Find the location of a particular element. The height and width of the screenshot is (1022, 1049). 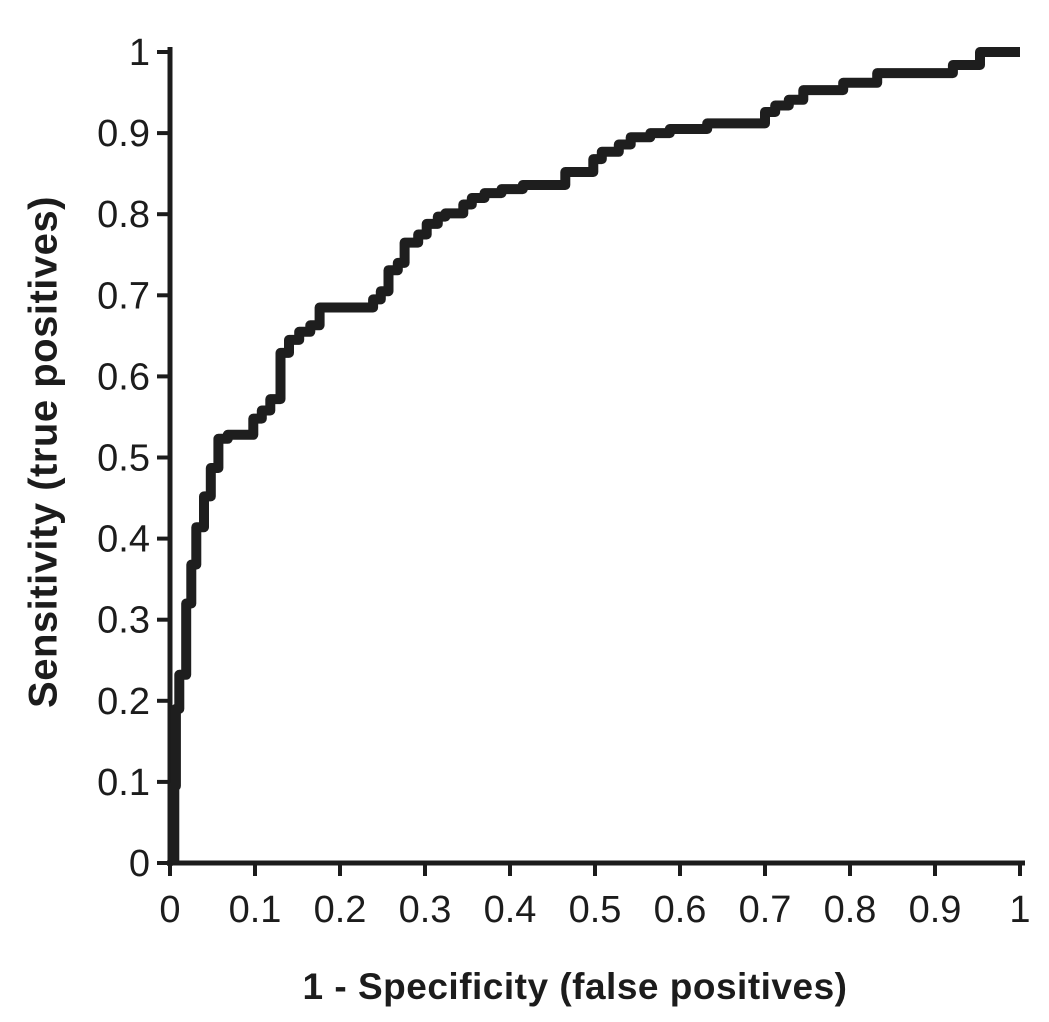

x-tick-label: 0.3 is located at coordinates (425, 910).